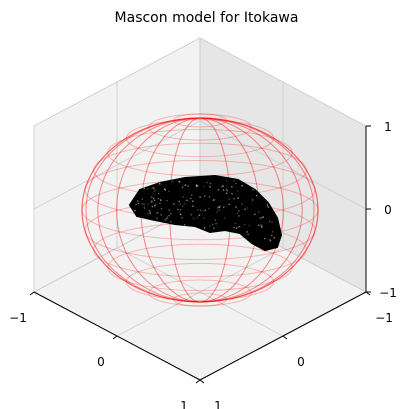 The image size is (413, 409). What do you see at coordinates (184, 404) in the screenshot?
I see `x-tick-label: 1` at bounding box center [184, 404].